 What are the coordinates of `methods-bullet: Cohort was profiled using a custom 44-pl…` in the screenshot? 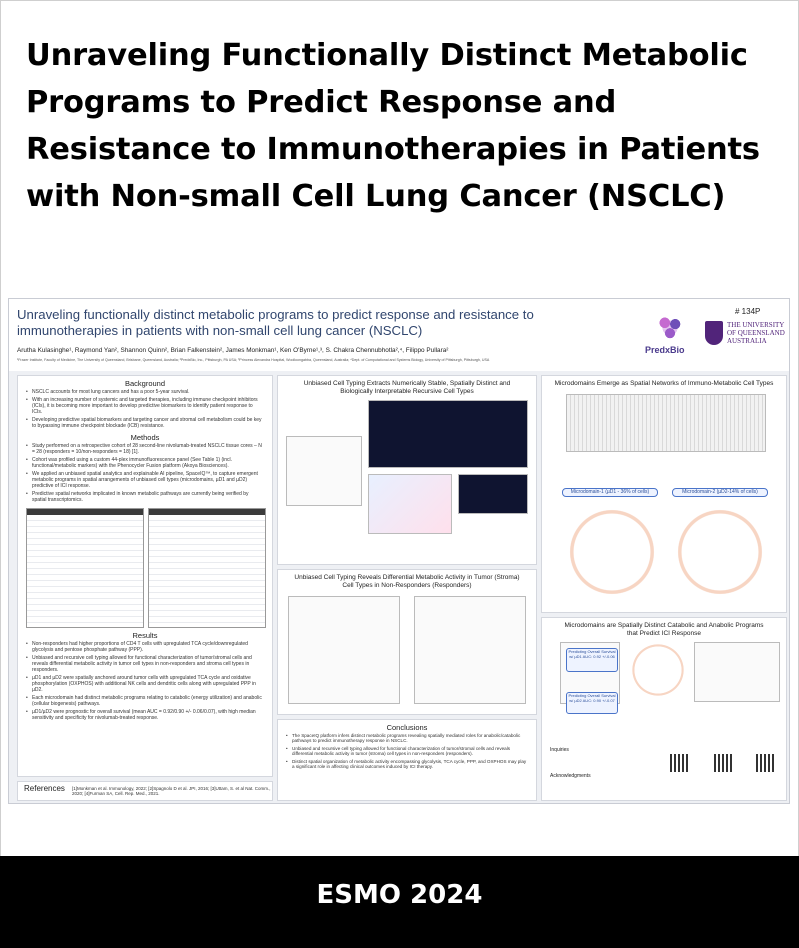 It's located at (145, 463).